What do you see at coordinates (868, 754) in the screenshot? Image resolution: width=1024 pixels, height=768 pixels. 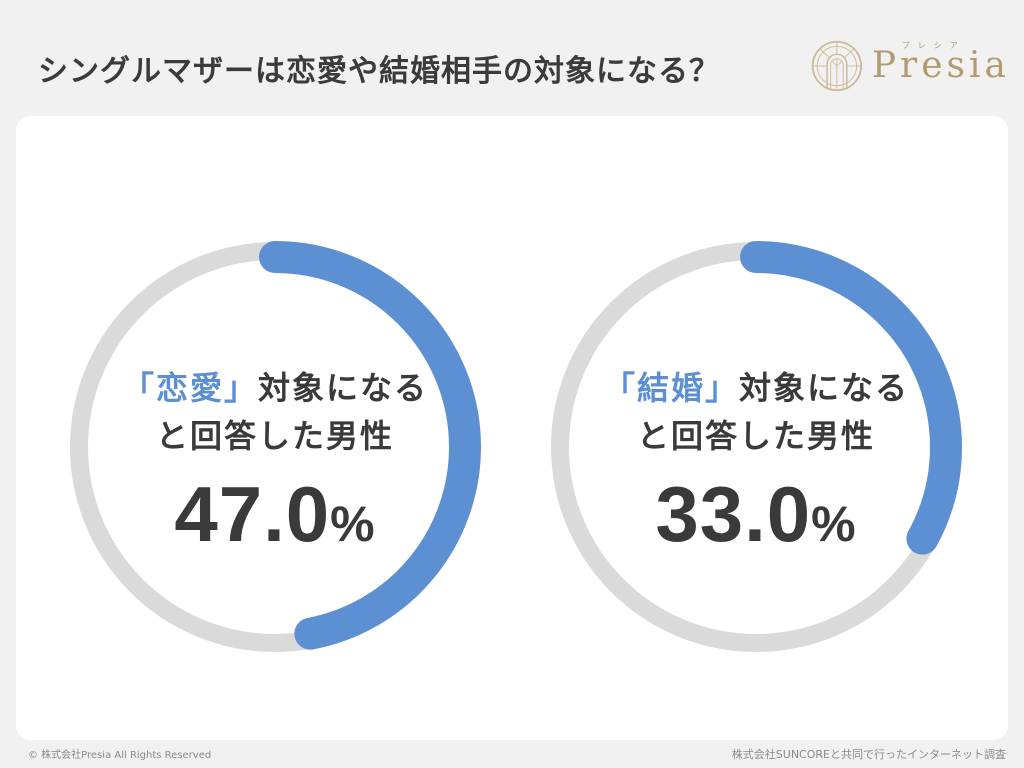 I see `source-note: 株式会社SUNCOREと共同で行ったインターネット調査` at bounding box center [868, 754].